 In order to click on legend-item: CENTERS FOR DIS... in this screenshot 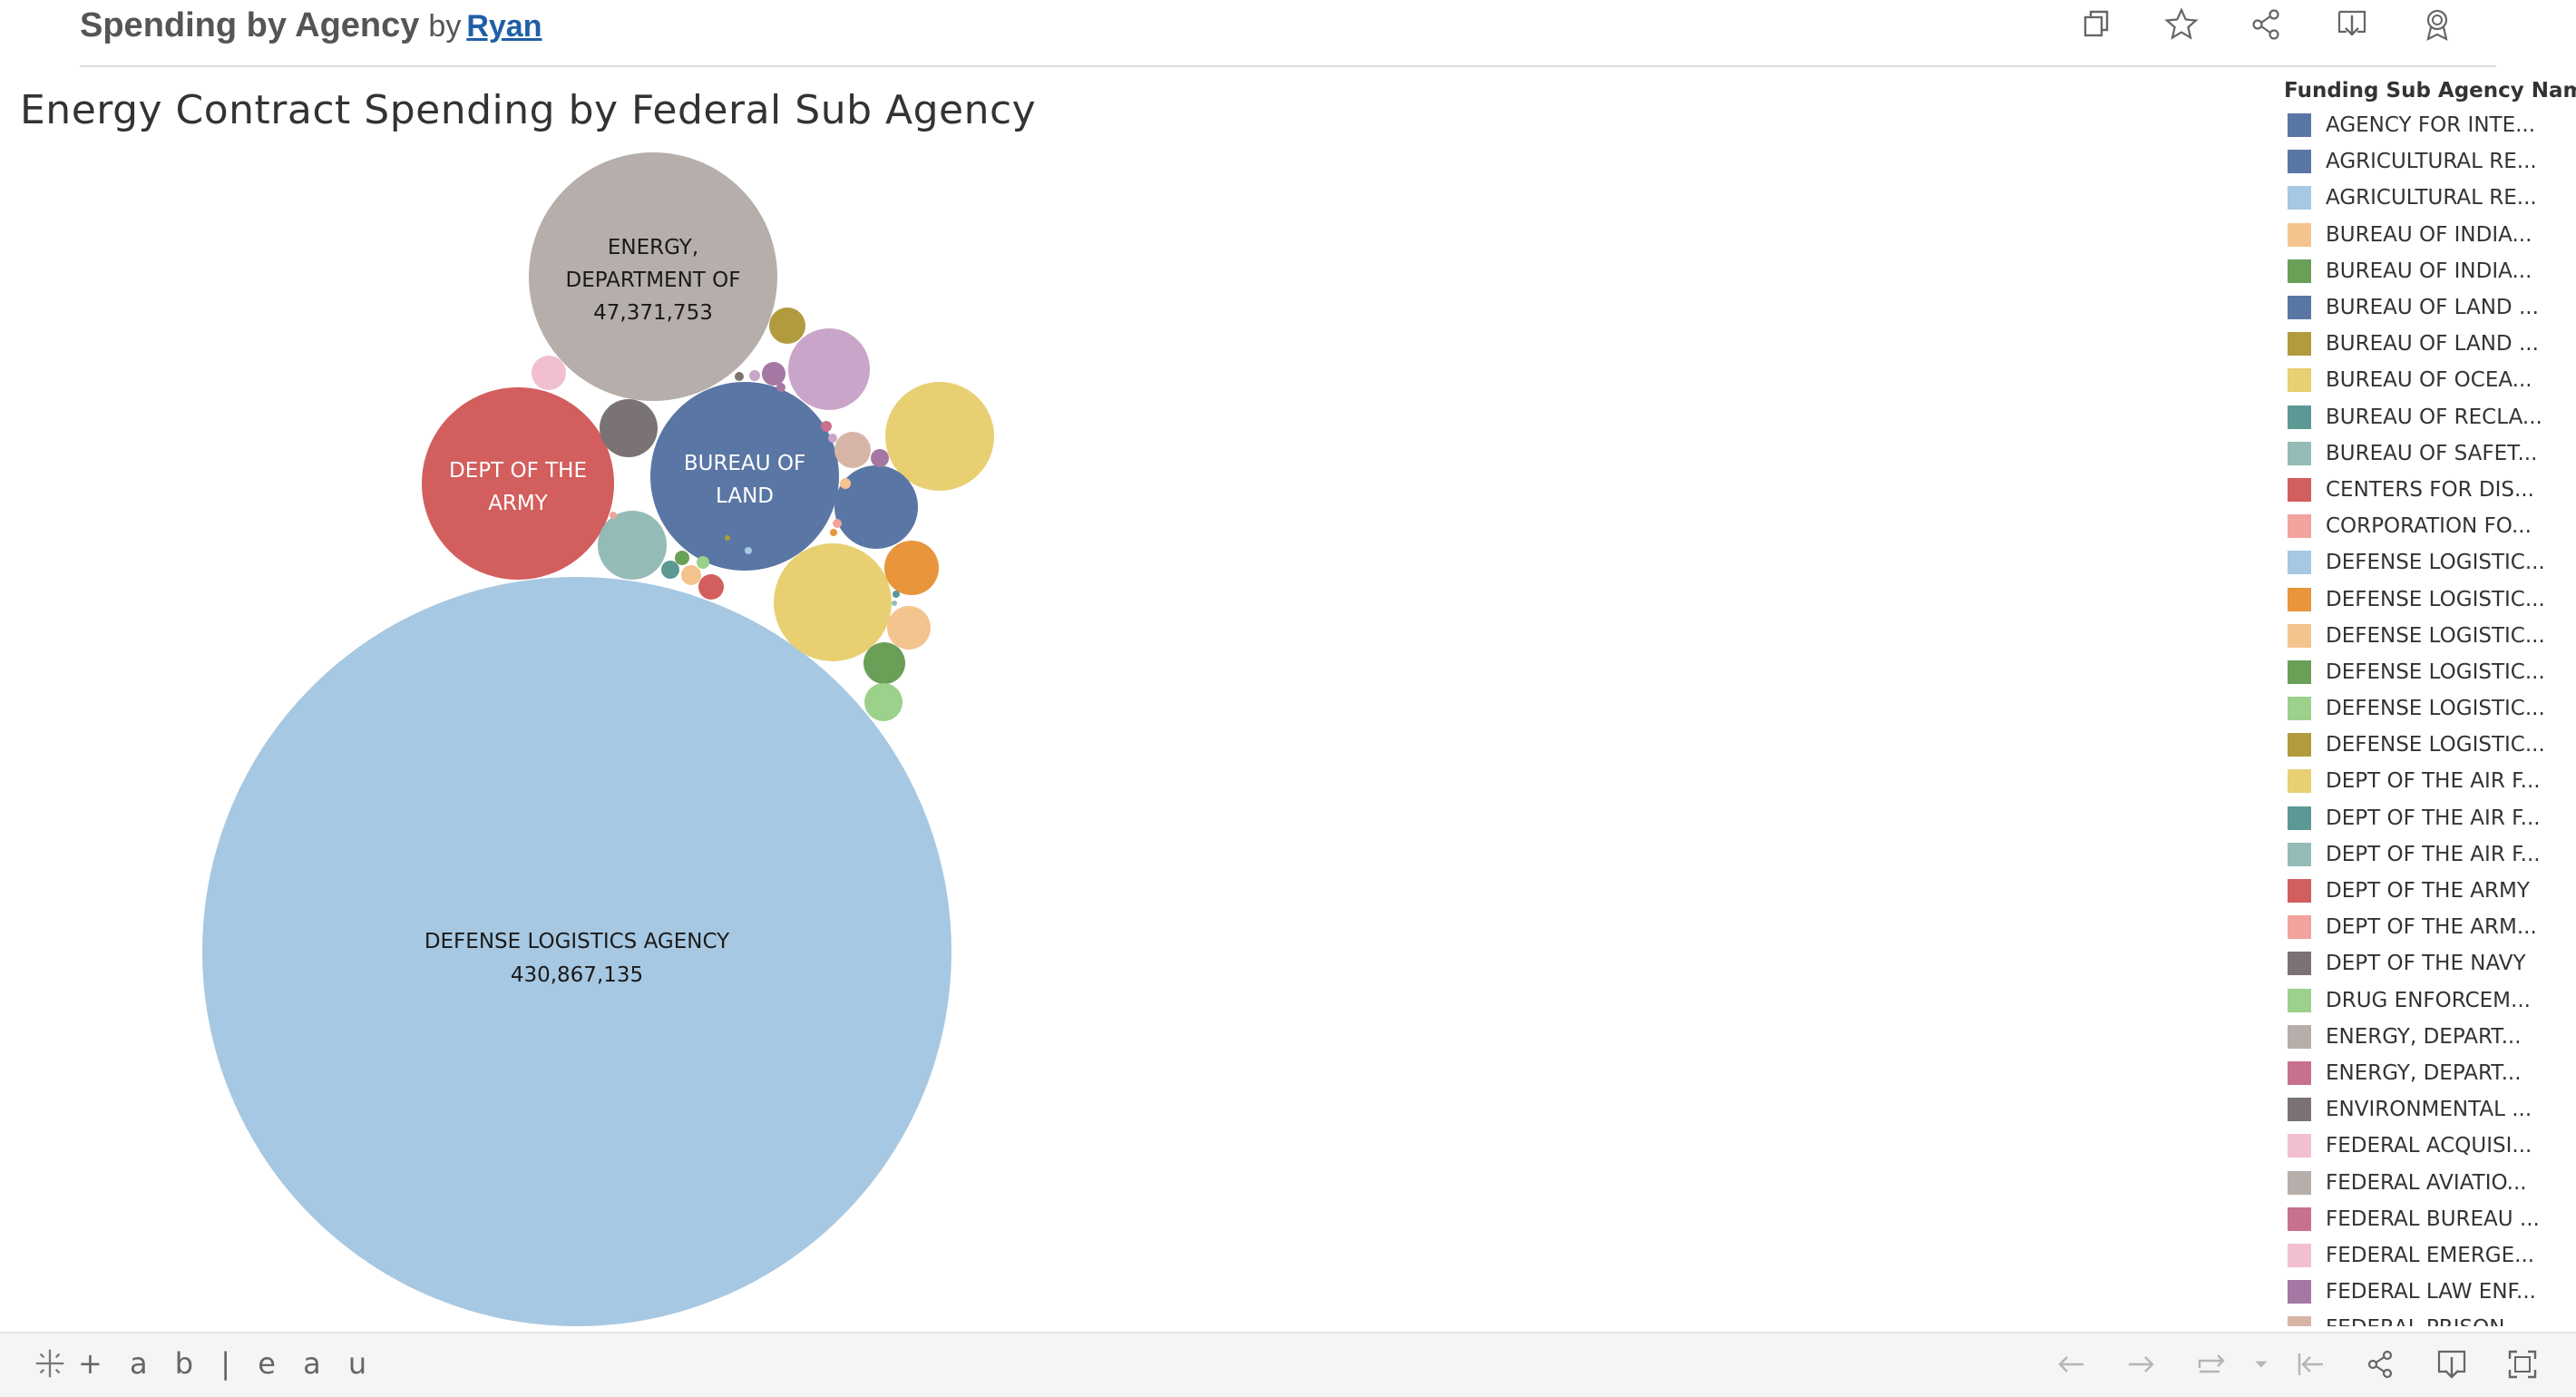, I will do `click(2422, 490)`.